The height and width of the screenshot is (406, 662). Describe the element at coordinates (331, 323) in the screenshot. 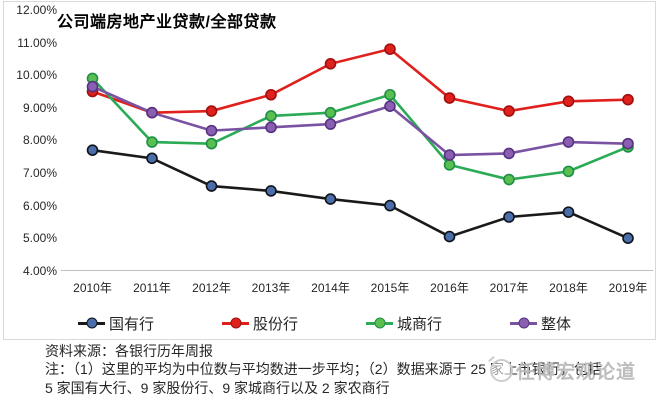

I see `legend: 国有行 股份行 城商行 整体` at that location.